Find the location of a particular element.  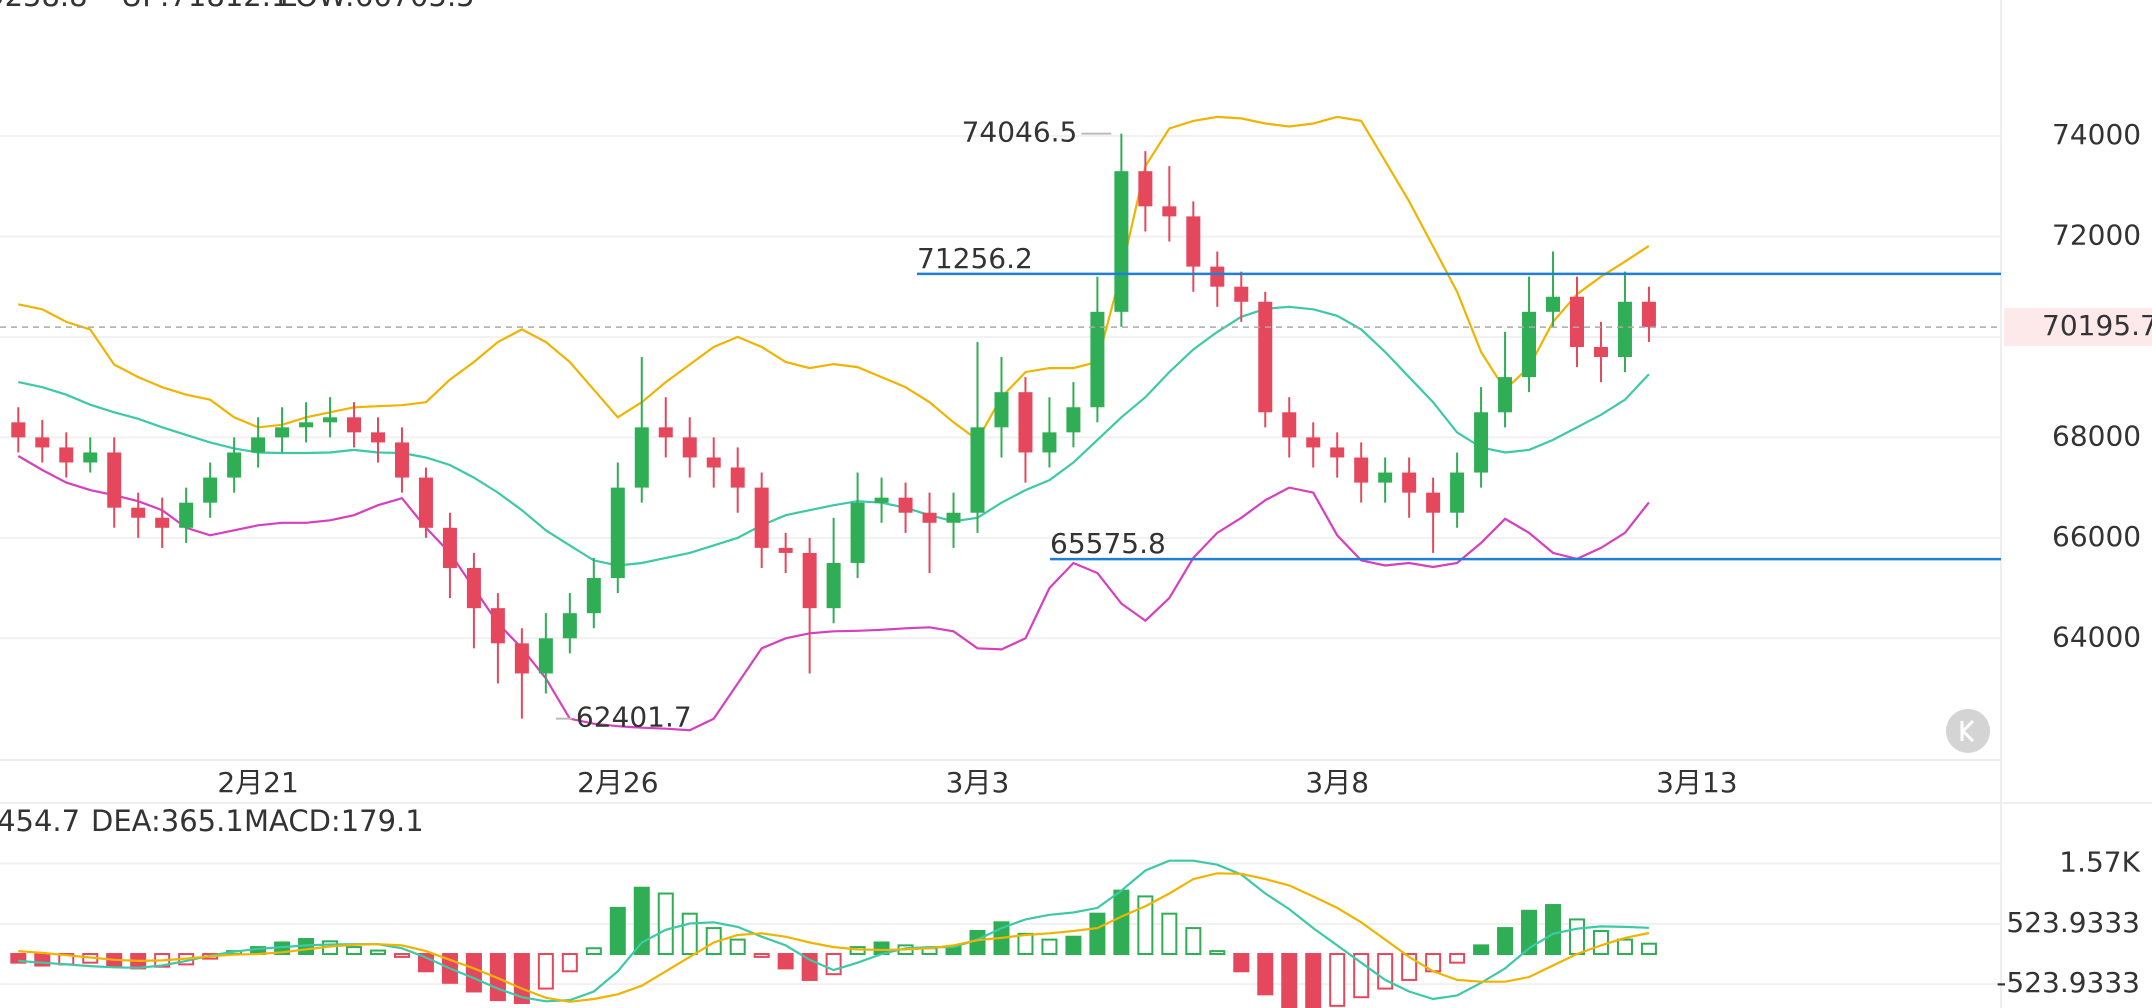

collapse-icon is located at coordinates (1967, 731).